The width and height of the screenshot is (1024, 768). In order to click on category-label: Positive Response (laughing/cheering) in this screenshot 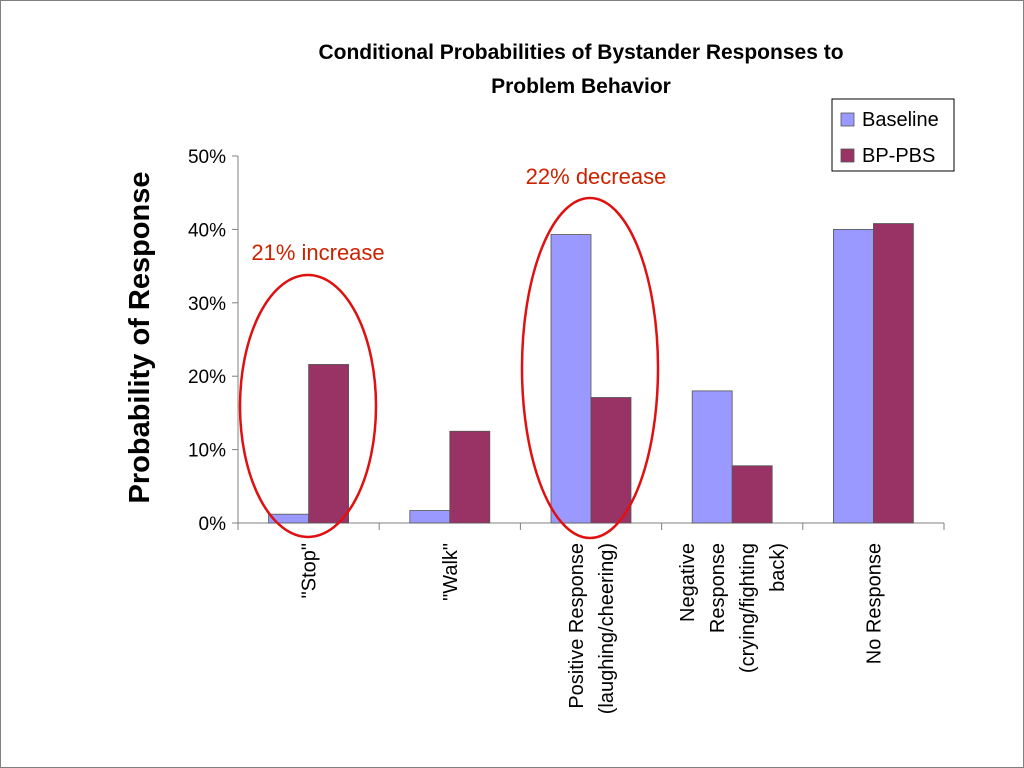, I will do `click(592, 628)`.